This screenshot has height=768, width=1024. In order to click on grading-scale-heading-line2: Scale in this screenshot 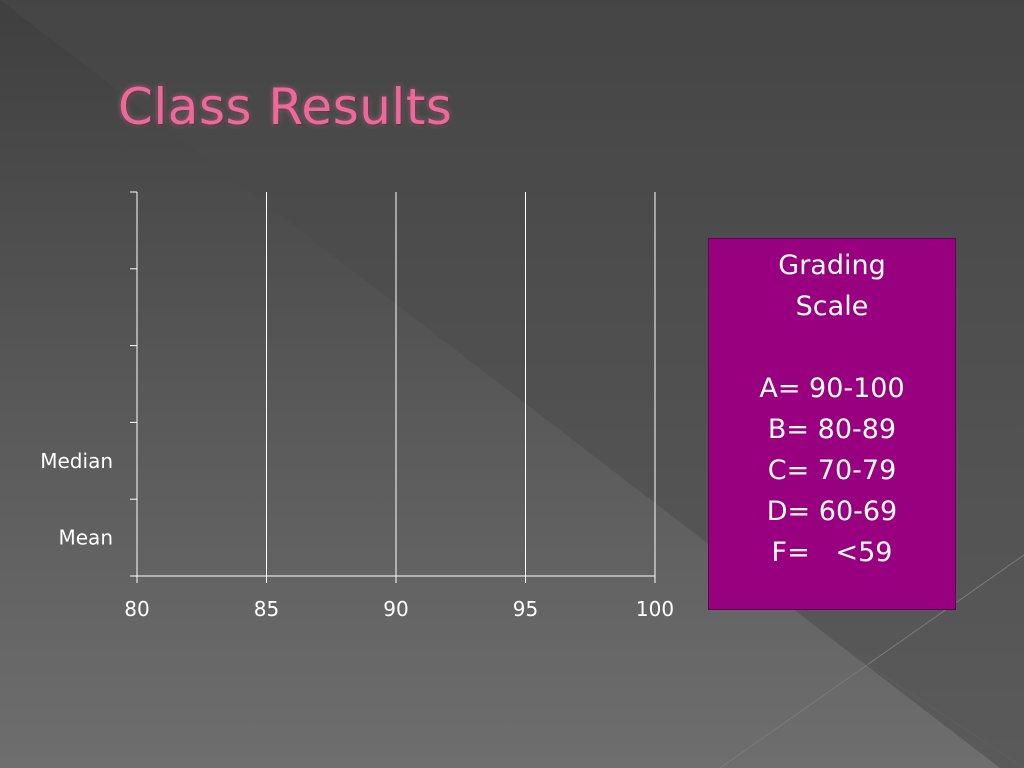, I will do `click(832, 306)`.